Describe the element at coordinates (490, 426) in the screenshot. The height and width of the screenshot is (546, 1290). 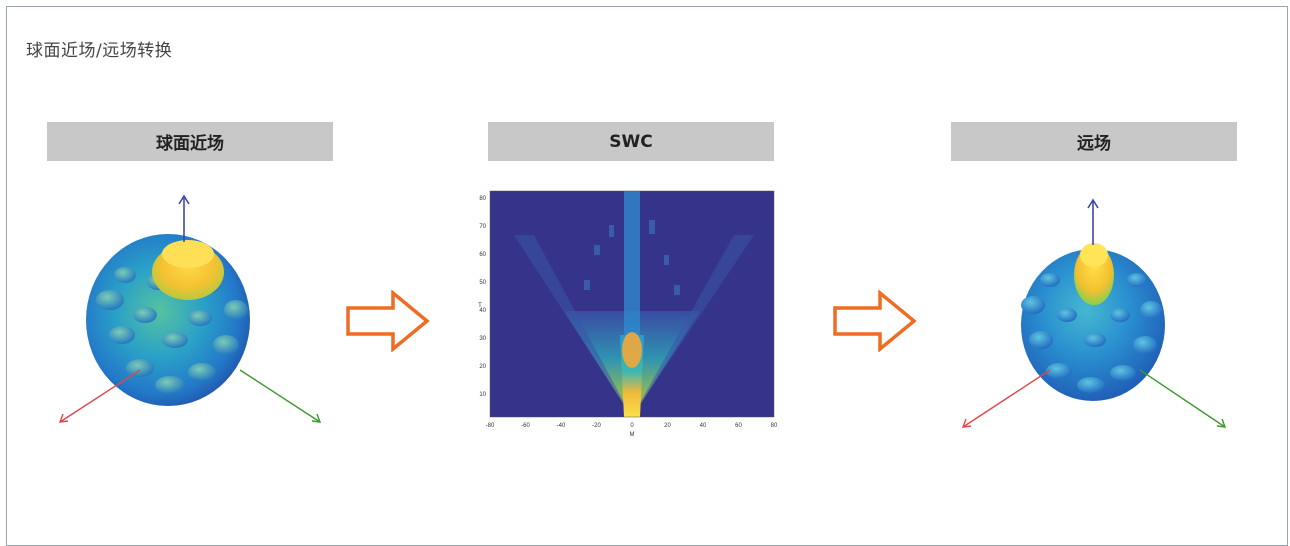
I see `x-tick-label: -80` at that location.